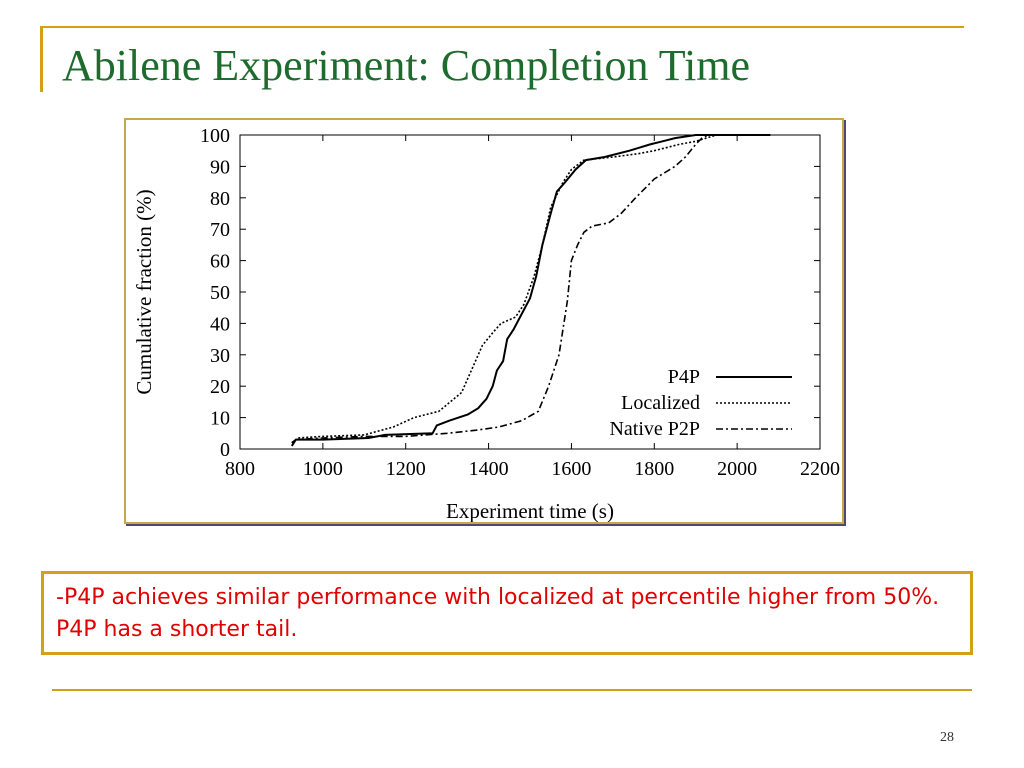 Image resolution: width=1024 pixels, height=768 pixels. I want to click on title-accent-bar, so click(41, 59).